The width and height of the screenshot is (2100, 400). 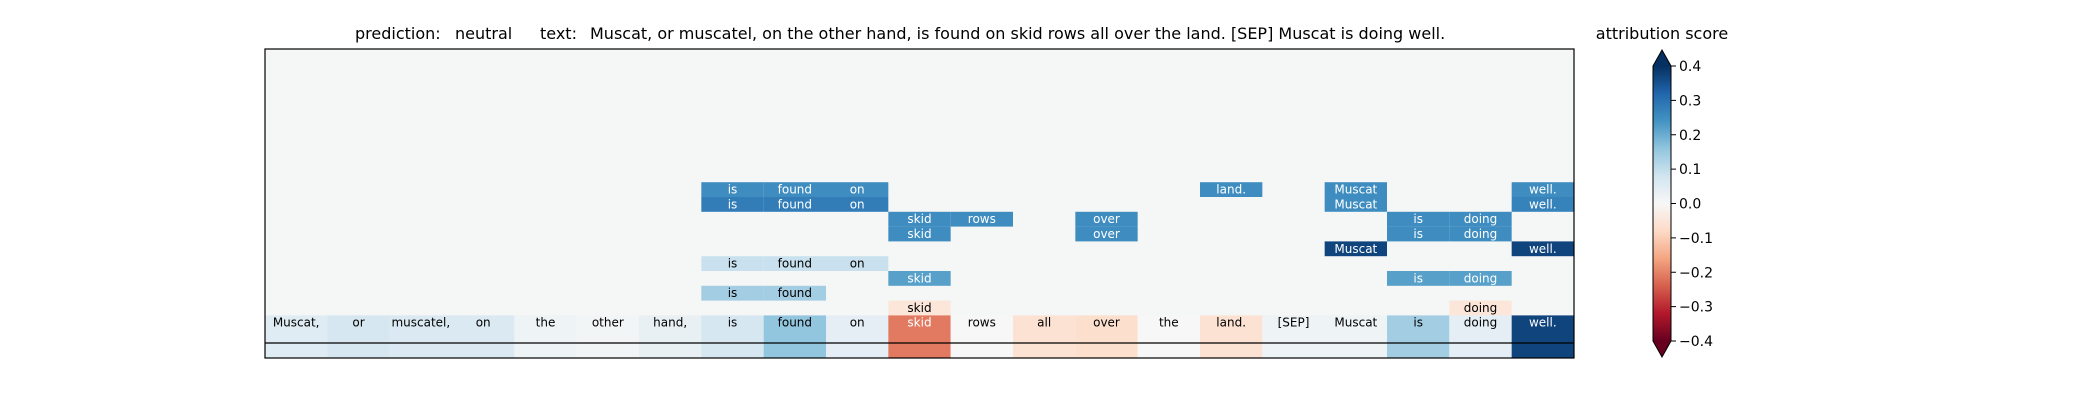 I want to click on cell-token-label: land., so click(x=1231, y=190).